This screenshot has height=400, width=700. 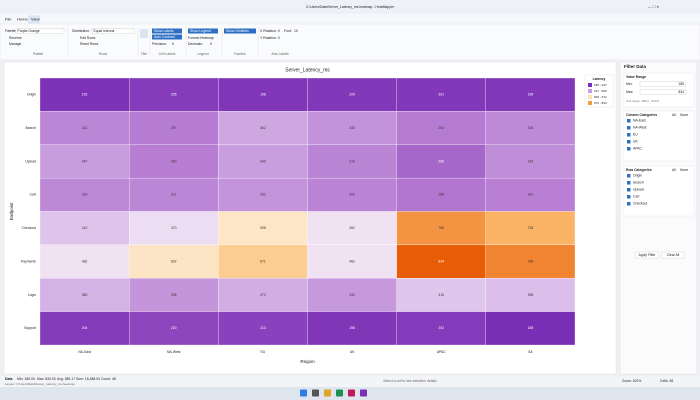 I want to click on menu-tab: File, so click(x=8, y=19).